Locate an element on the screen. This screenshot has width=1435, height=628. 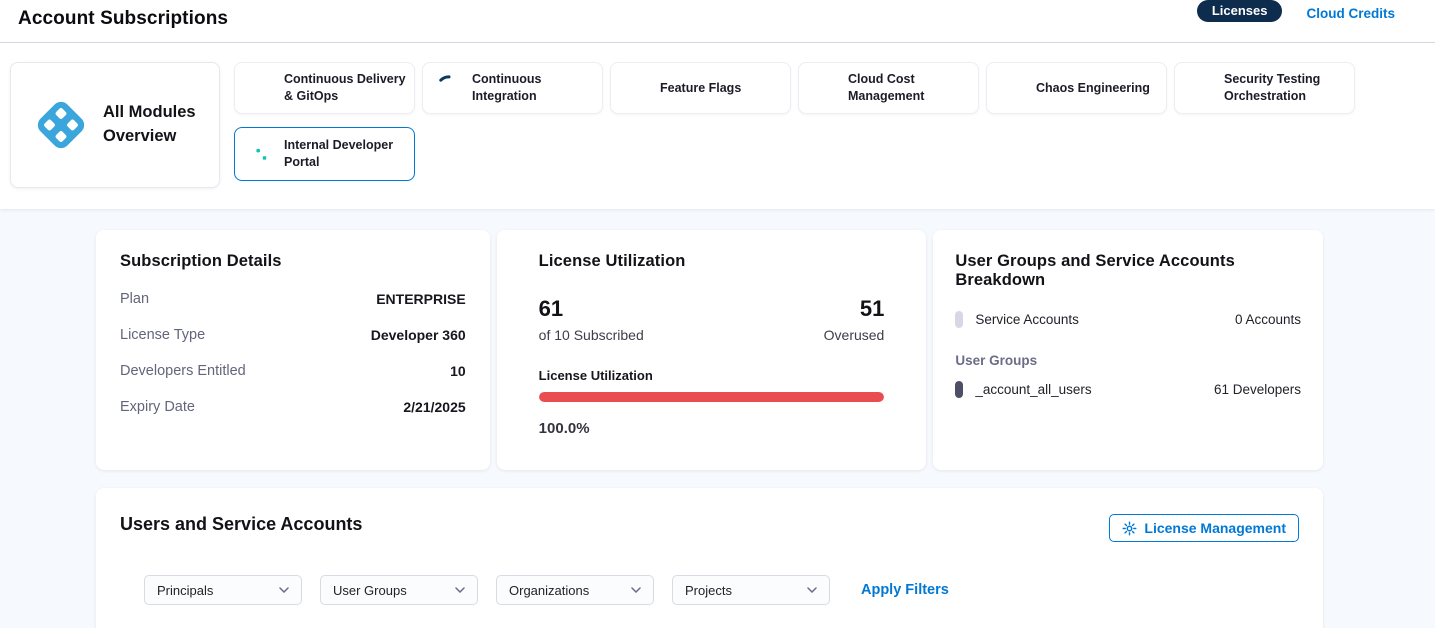
overused-count: 51 is located at coordinates (872, 308).